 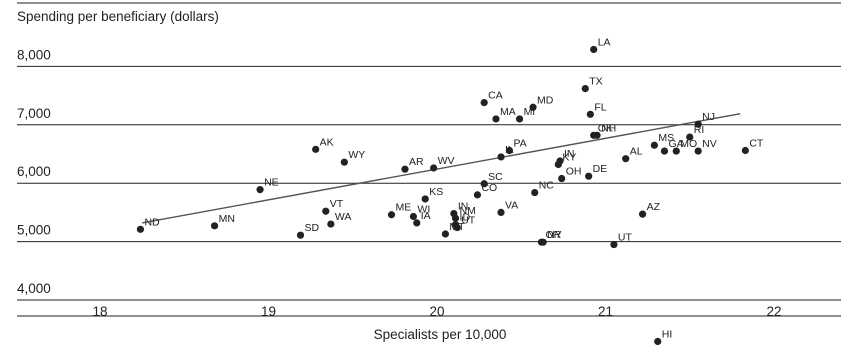 What do you see at coordinates (268, 311) in the screenshot?
I see `x-tick-label: 19` at bounding box center [268, 311].